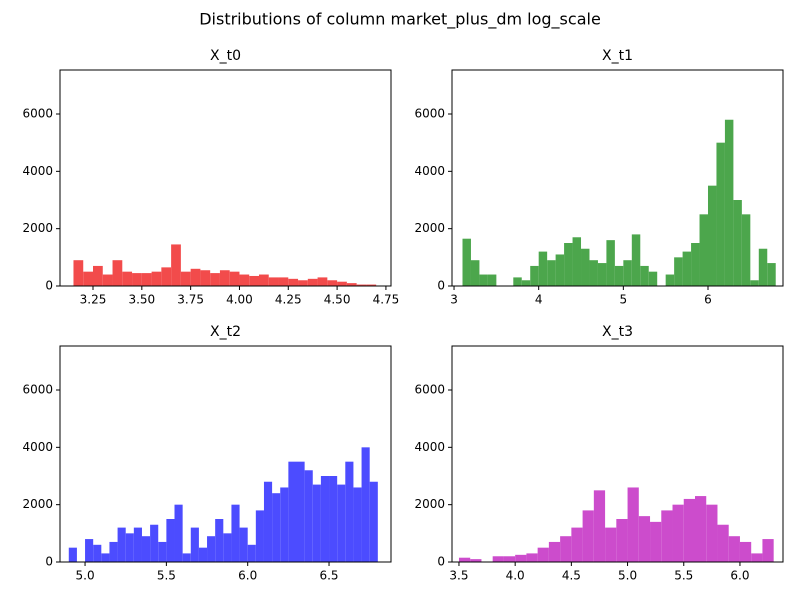  What do you see at coordinates (571, 576) in the screenshot?
I see `x-tick-label: 4.5` at bounding box center [571, 576].